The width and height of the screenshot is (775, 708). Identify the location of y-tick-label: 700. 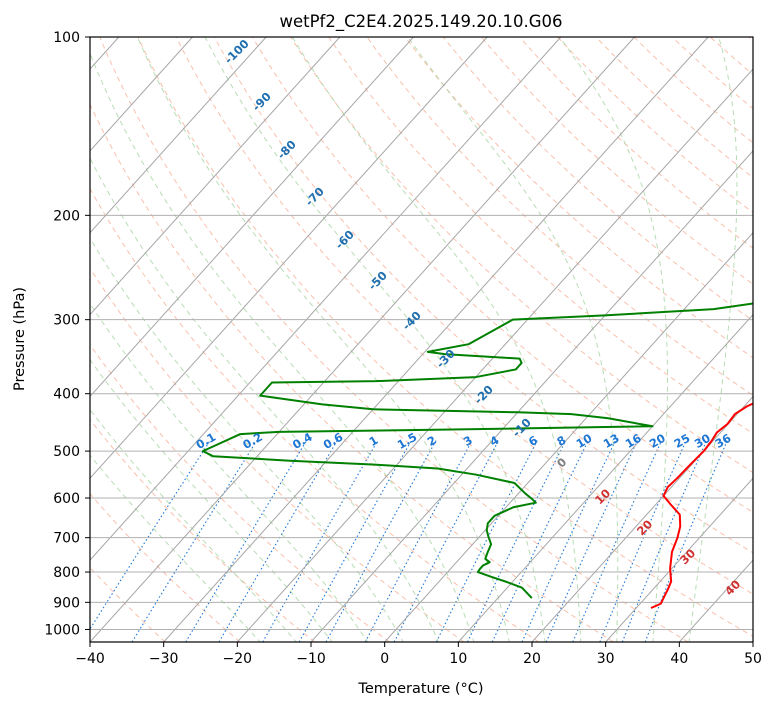
(66, 539).